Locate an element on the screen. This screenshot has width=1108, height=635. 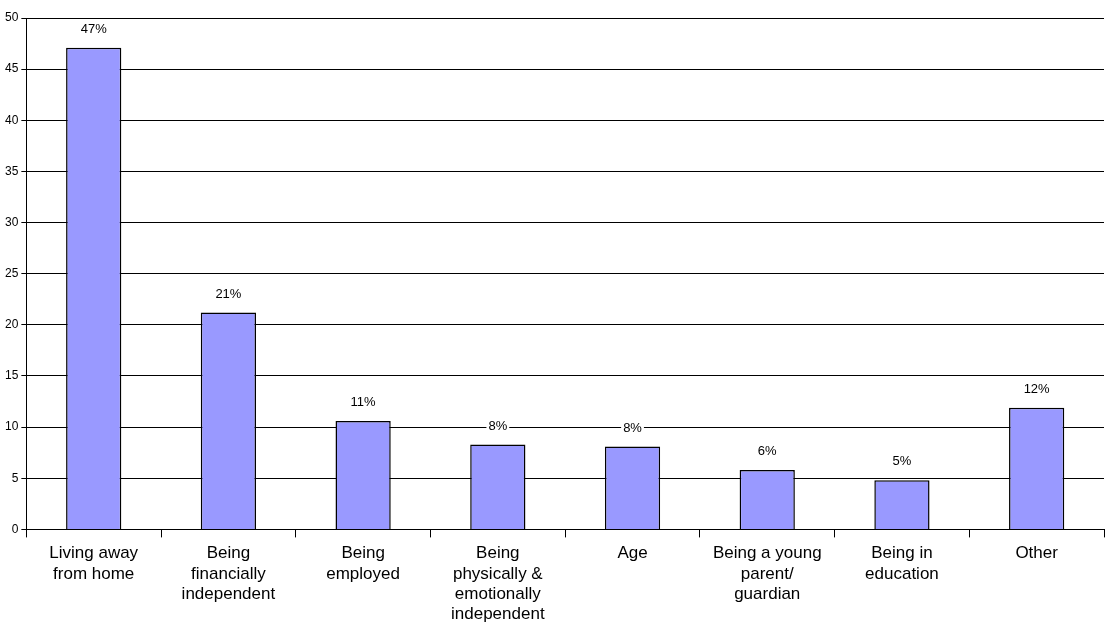
data-label: 21% is located at coordinates (228, 293).